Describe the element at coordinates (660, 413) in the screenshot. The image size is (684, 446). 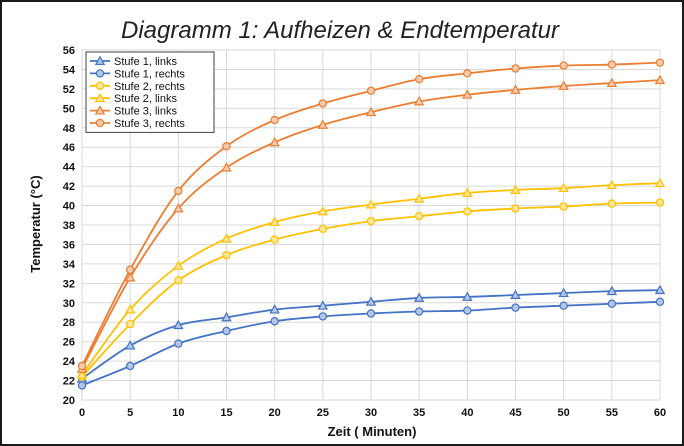
I see `x-tick-label: 60` at that location.